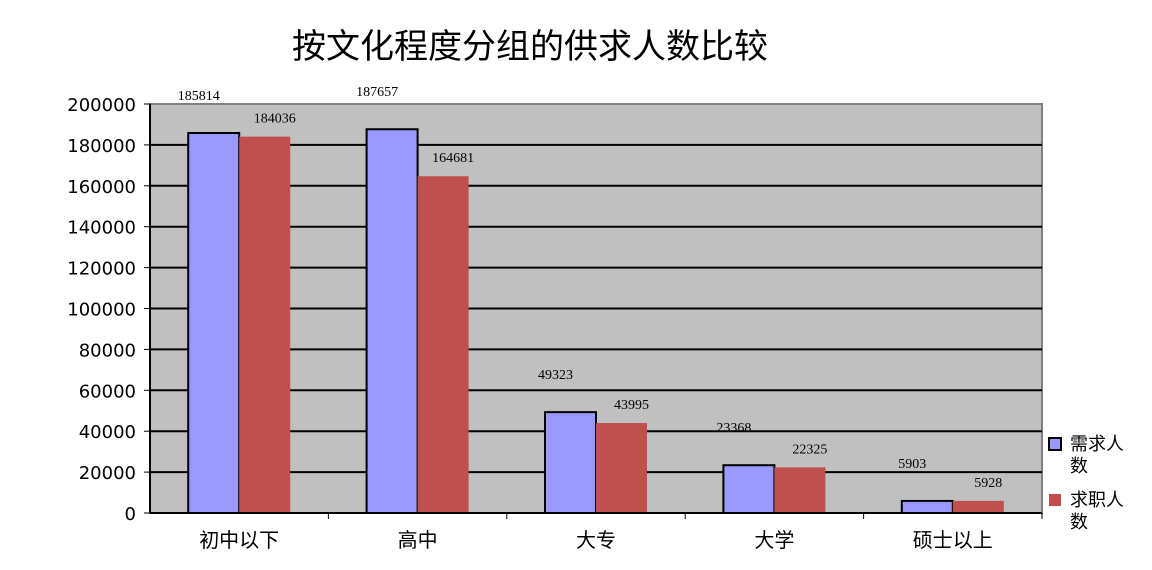 The width and height of the screenshot is (1152, 570). I want to click on x-tick-label: 大专, so click(596, 540).